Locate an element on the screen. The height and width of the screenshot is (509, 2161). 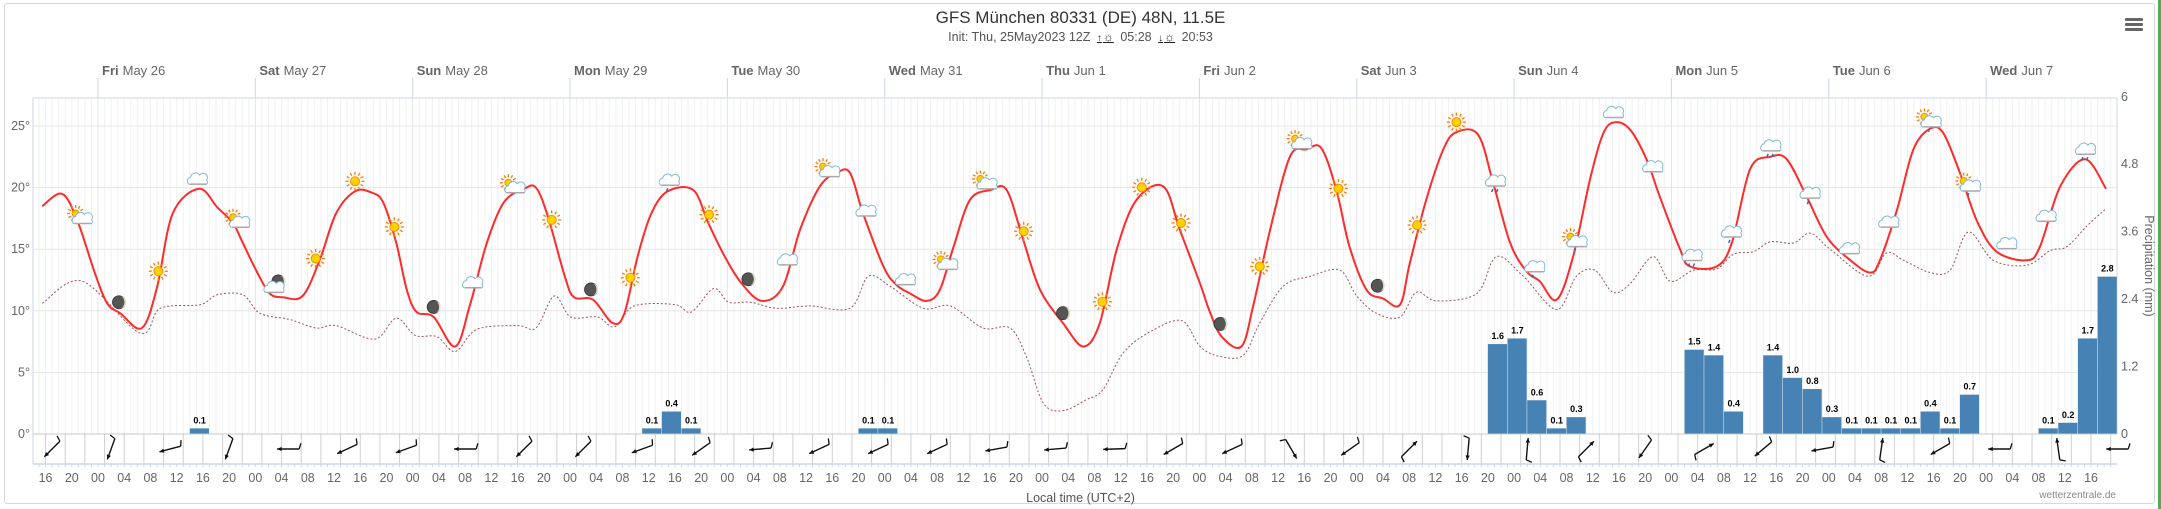
sunset-icon: ↓☼ is located at coordinates (1167, 37).